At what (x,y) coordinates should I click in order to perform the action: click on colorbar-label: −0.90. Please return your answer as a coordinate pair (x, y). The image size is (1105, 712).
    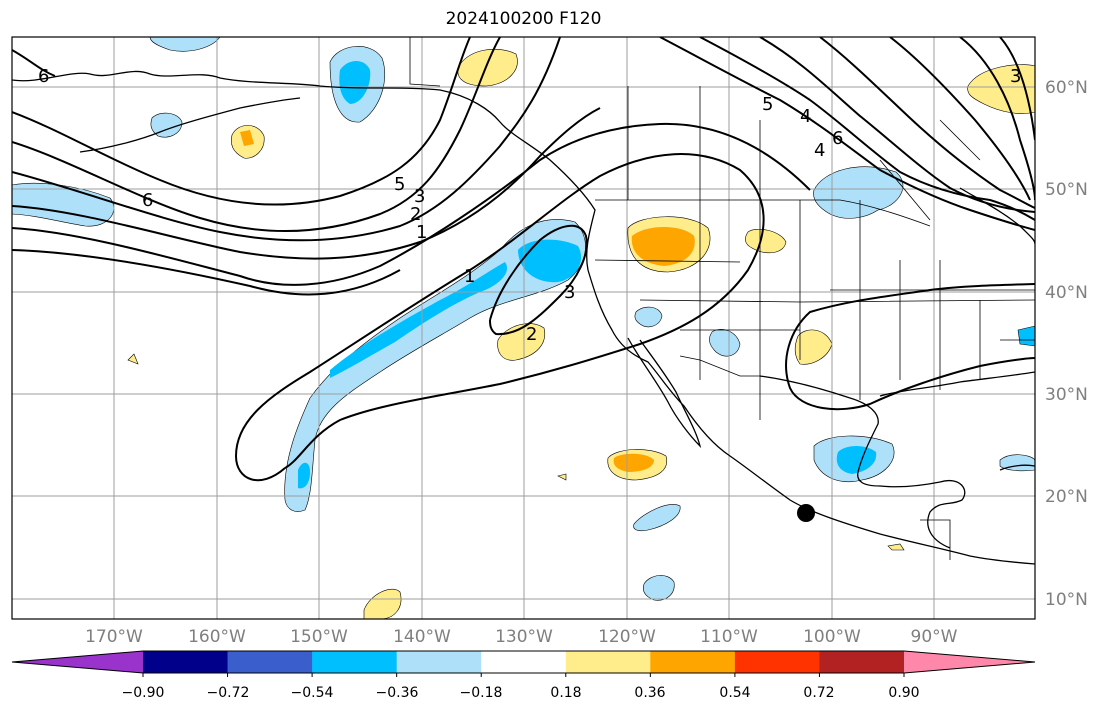
    Looking at the image, I should click on (143, 693).